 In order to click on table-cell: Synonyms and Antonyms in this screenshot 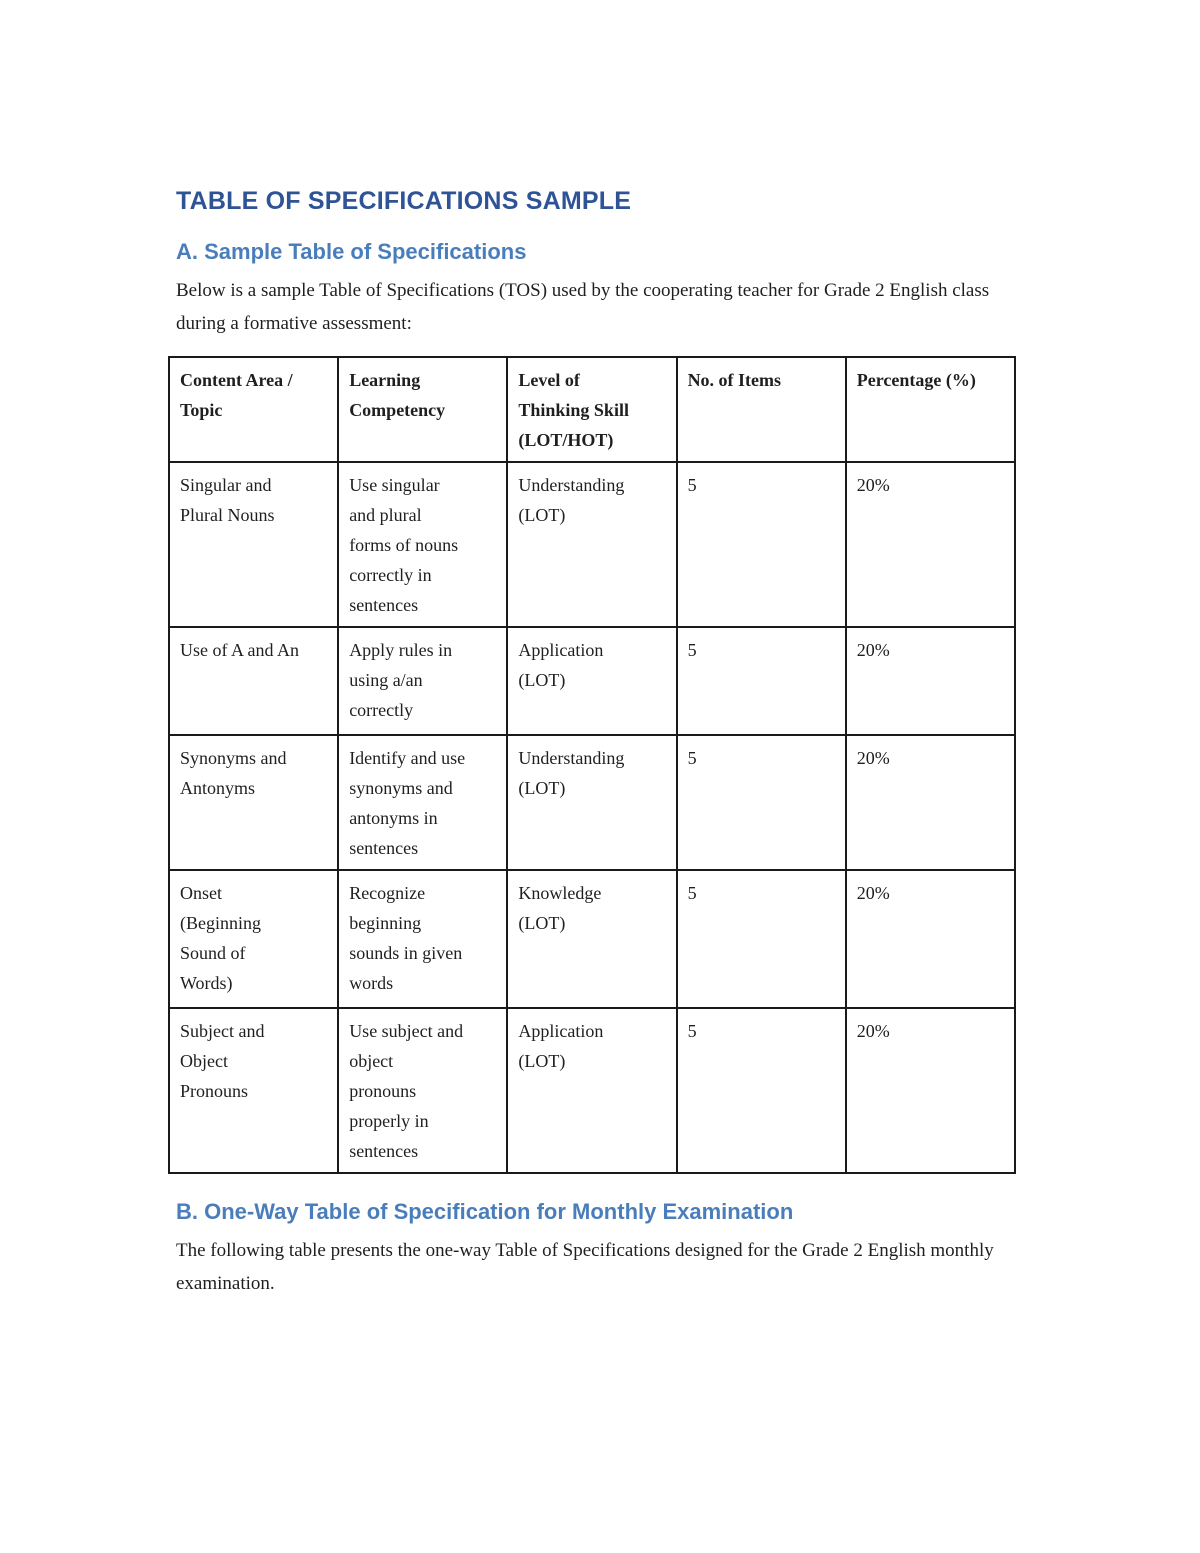, I will do `click(253, 802)`.